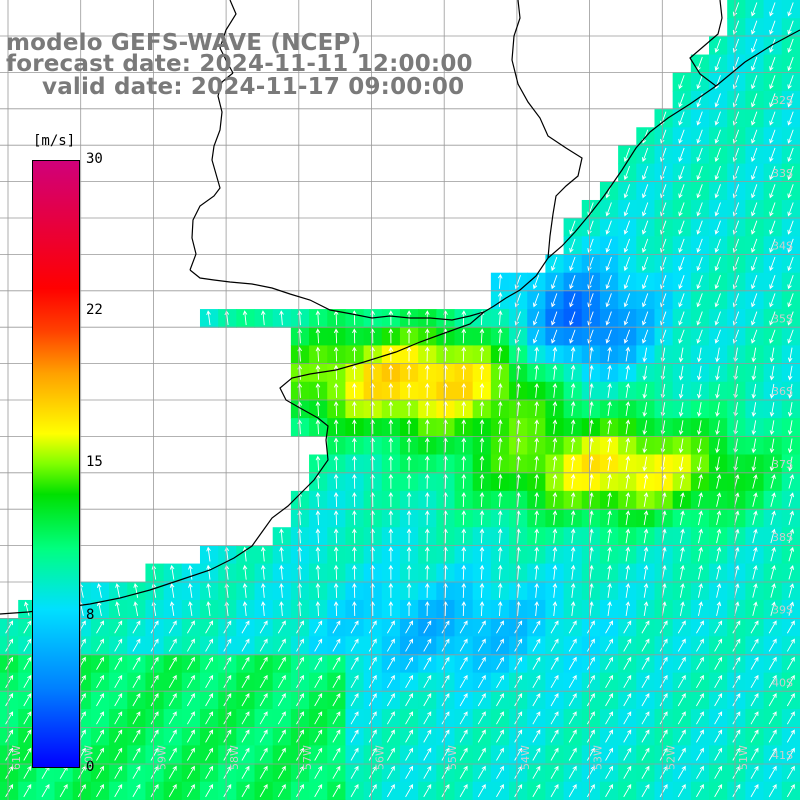 Image resolution: width=800 pixels, height=800 pixels. I want to click on colorbar-tick-0: 0, so click(90, 767).